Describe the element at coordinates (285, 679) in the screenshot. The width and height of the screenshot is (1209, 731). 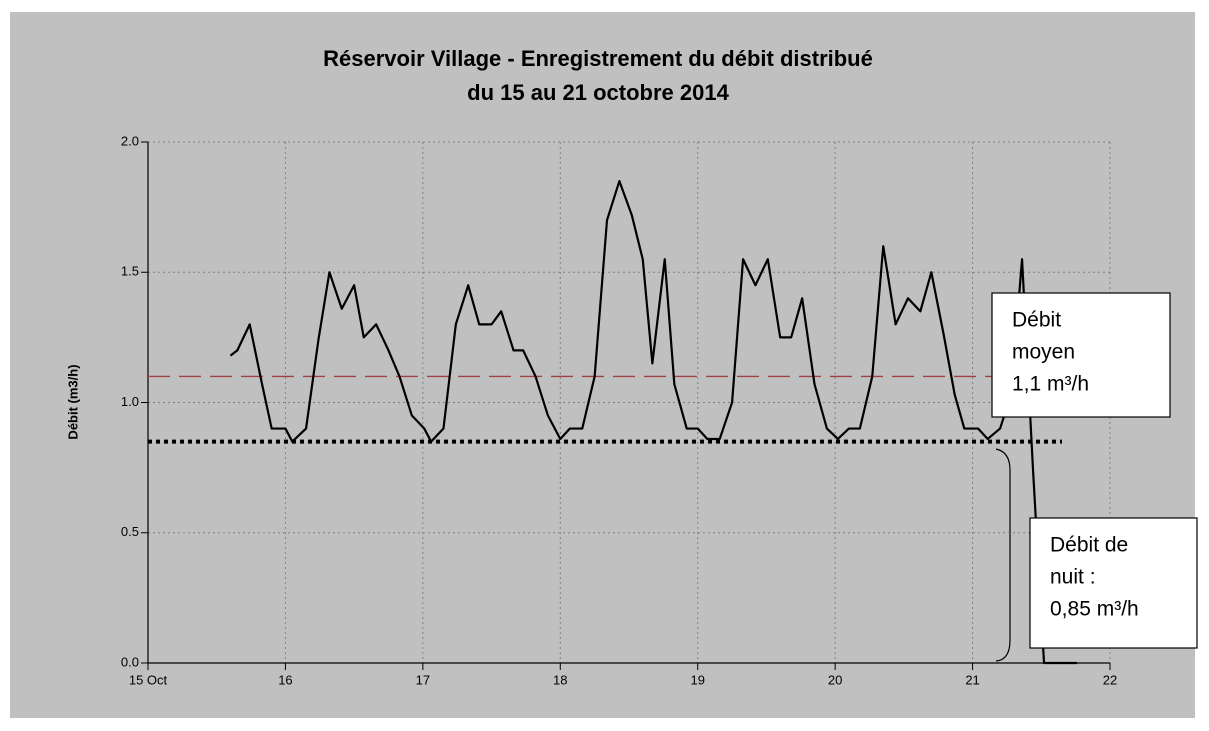
I see `x-tick-label: 16` at that location.